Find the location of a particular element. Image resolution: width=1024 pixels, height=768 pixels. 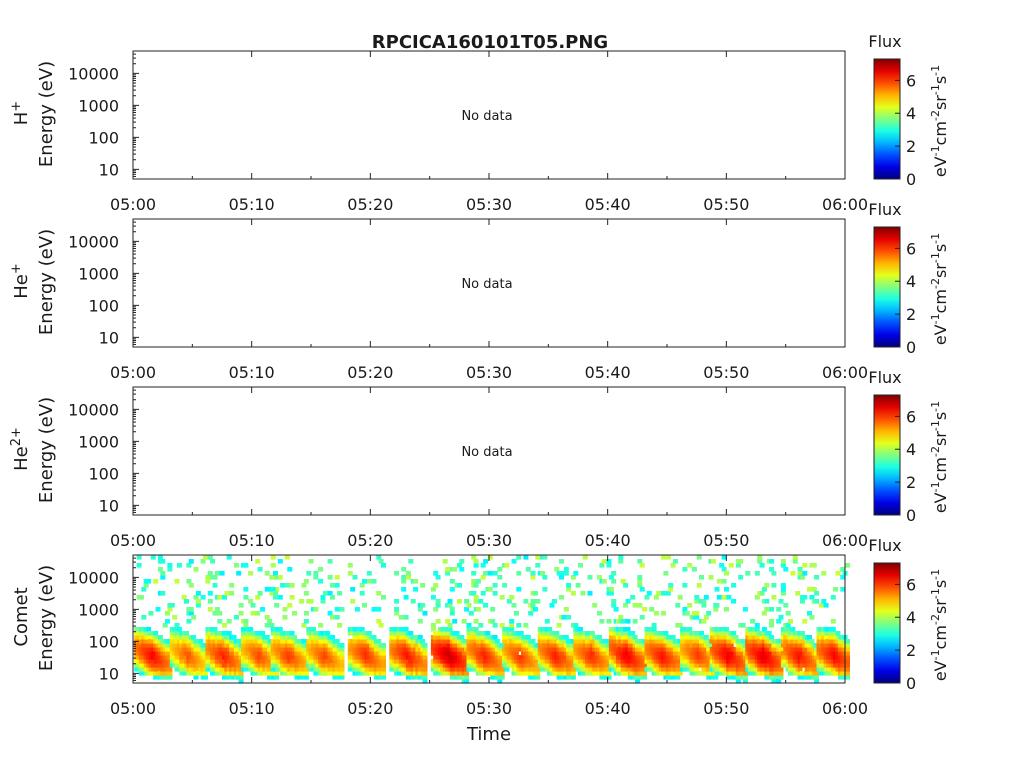

colorbar-scale is located at coordinates (887, 287).